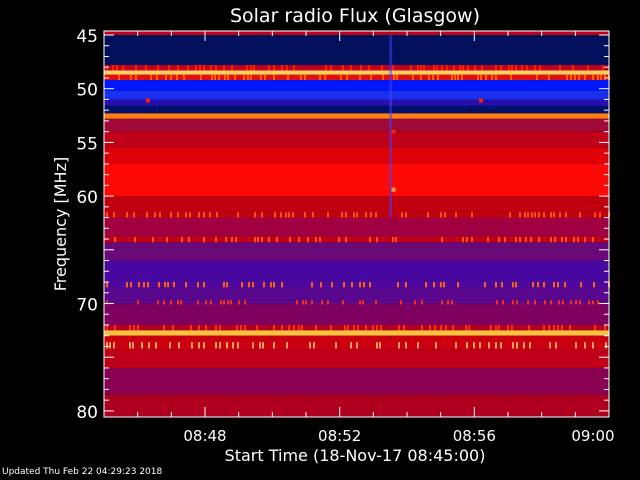 This screenshot has width=640, height=480. I want to click on burst-line, so click(391, 126).